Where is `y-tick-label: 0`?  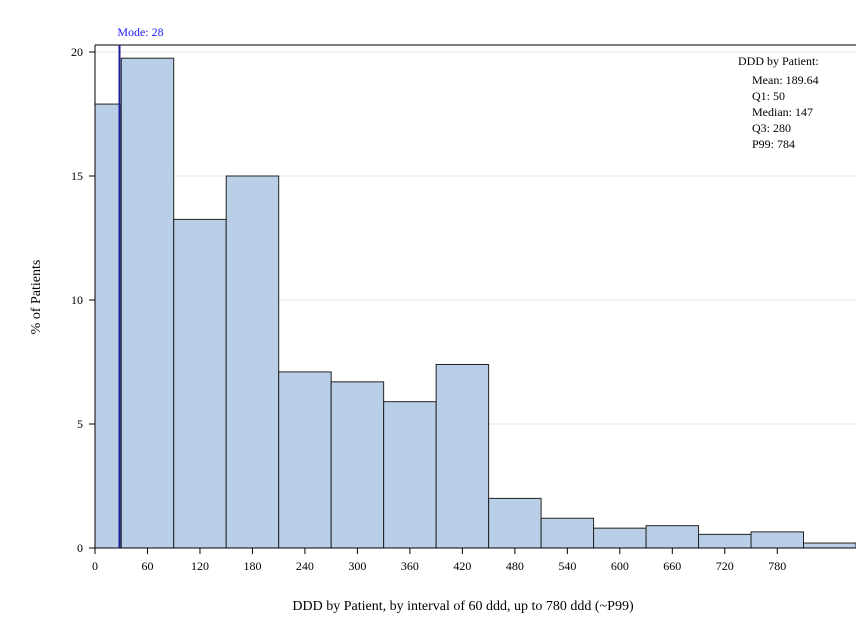
y-tick-label: 0 is located at coordinates (80, 548).